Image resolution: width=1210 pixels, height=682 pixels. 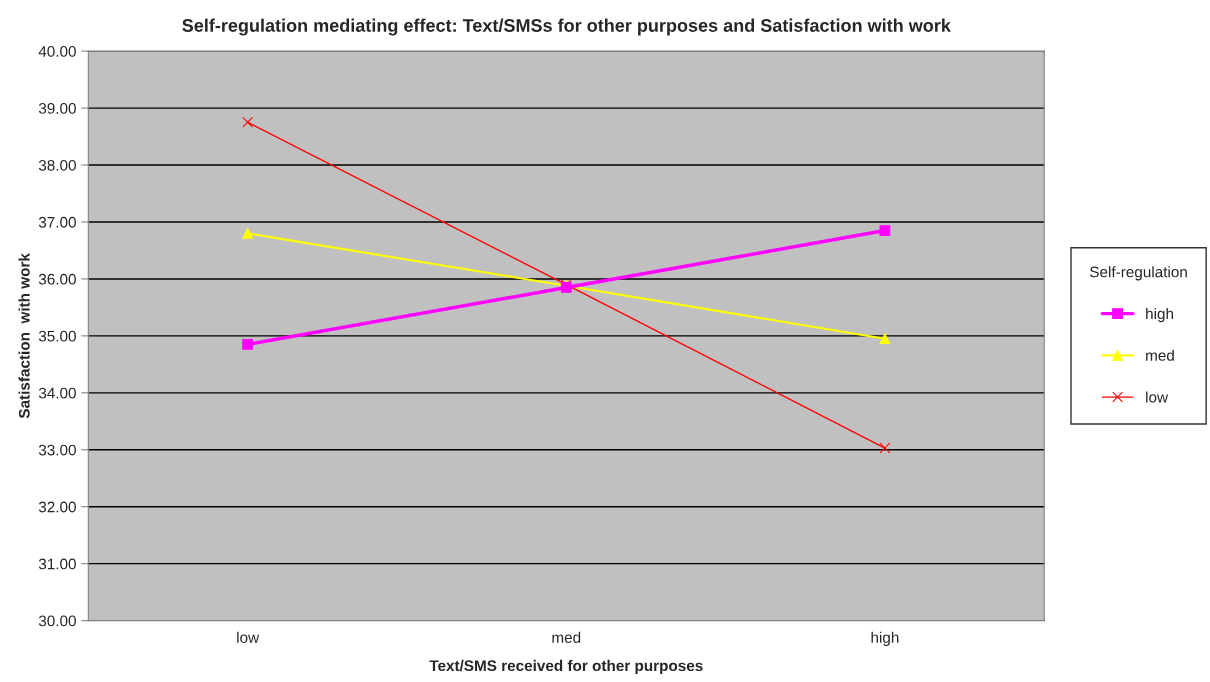 What do you see at coordinates (566, 667) in the screenshot?
I see `x-axis-title: Text/SMS received for other purposes` at bounding box center [566, 667].